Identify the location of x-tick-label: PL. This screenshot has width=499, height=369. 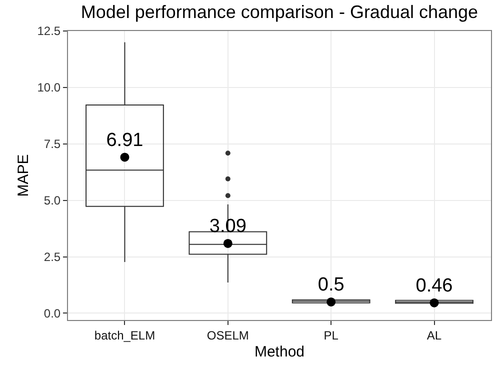
(331, 335).